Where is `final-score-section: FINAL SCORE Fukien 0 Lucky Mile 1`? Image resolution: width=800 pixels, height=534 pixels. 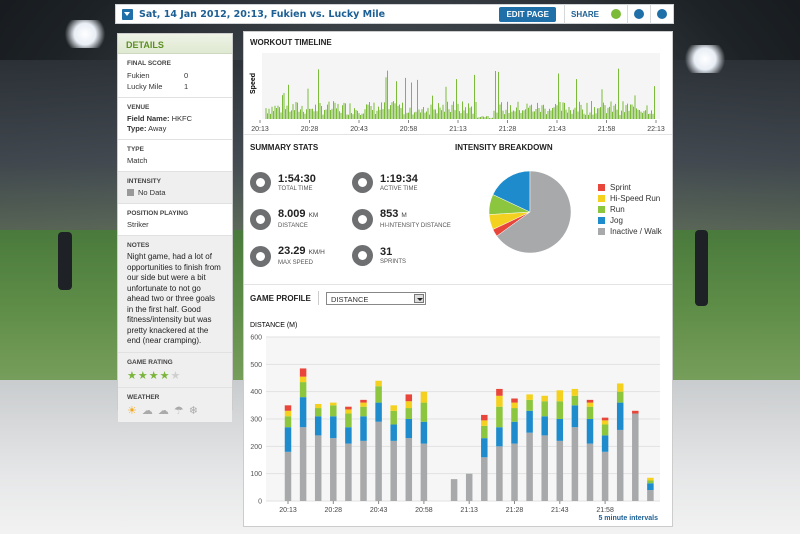 final-score-section: FINAL SCORE Fukien 0 Lucky Mile 1 is located at coordinates (175, 76).